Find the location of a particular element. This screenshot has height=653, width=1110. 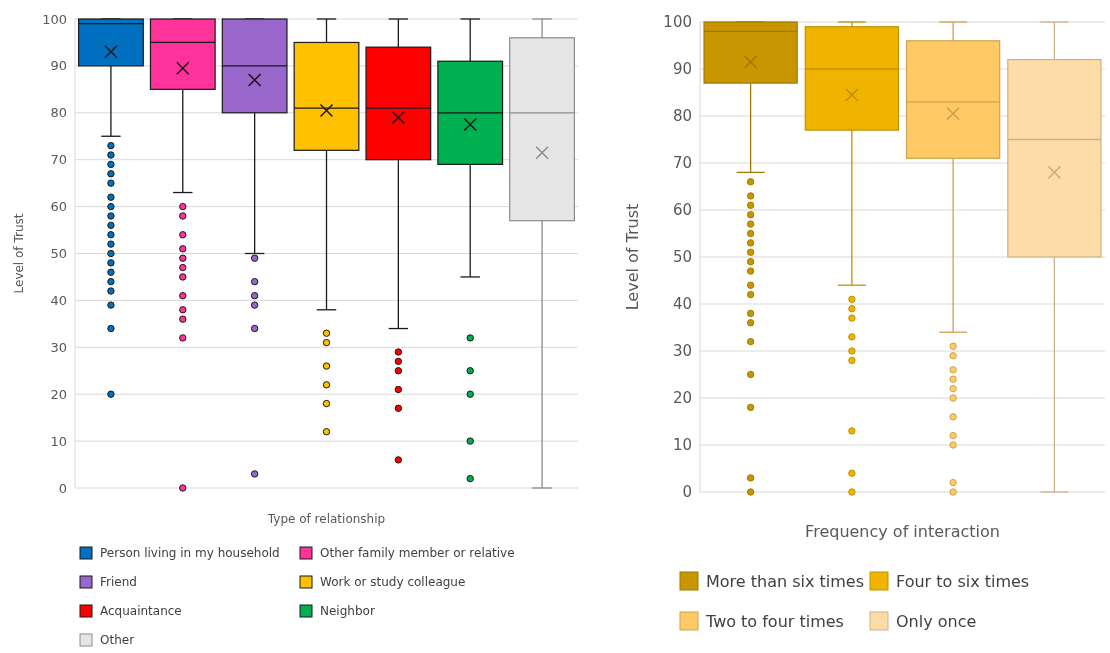

legend-label: Two to four times is located at coordinates (774, 621).